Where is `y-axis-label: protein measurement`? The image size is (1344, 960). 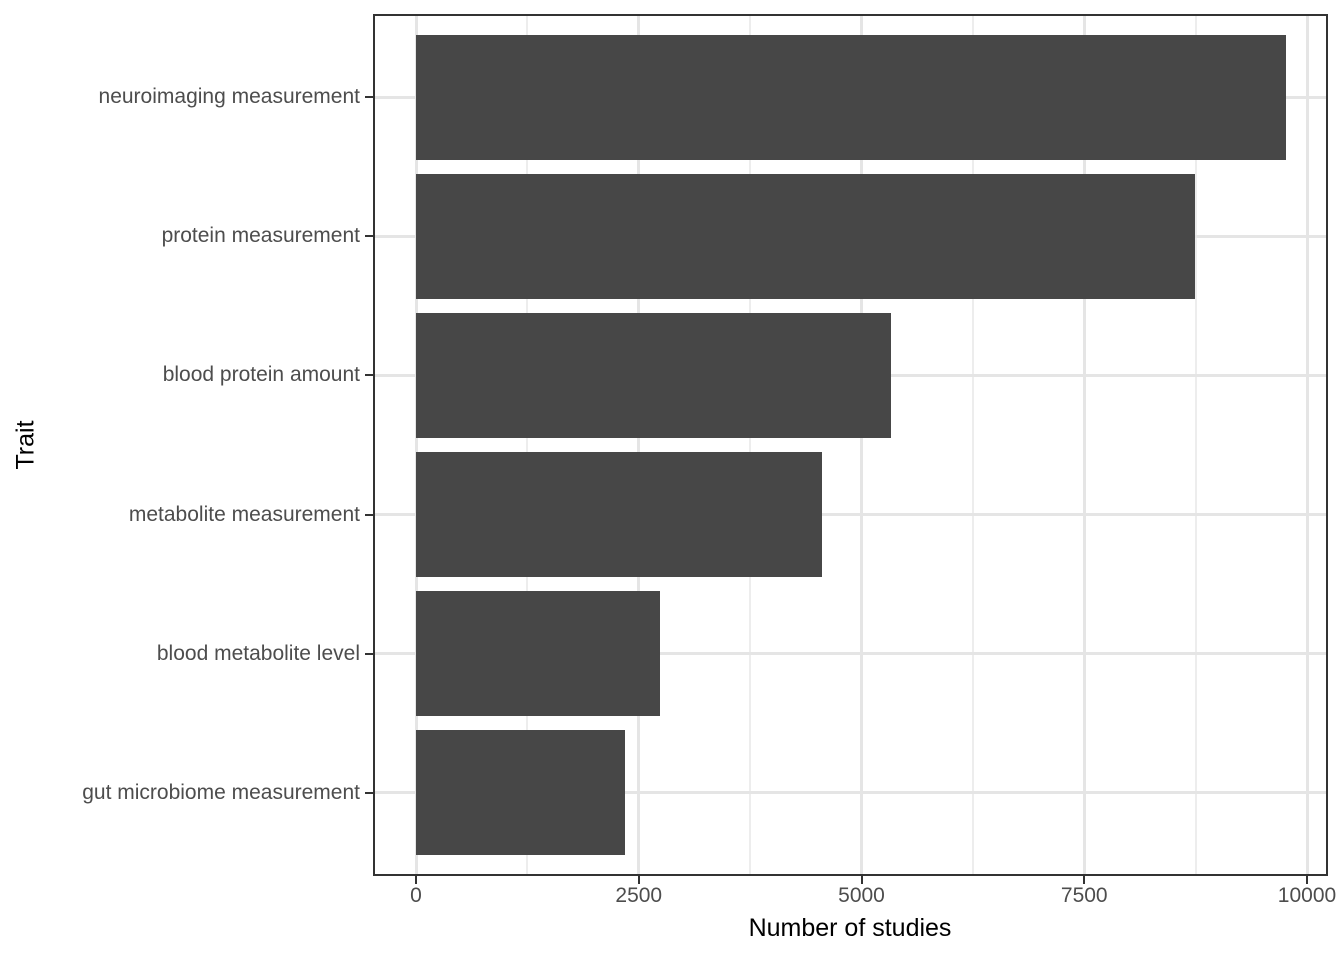 y-axis-label: protein measurement is located at coordinates (260, 236).